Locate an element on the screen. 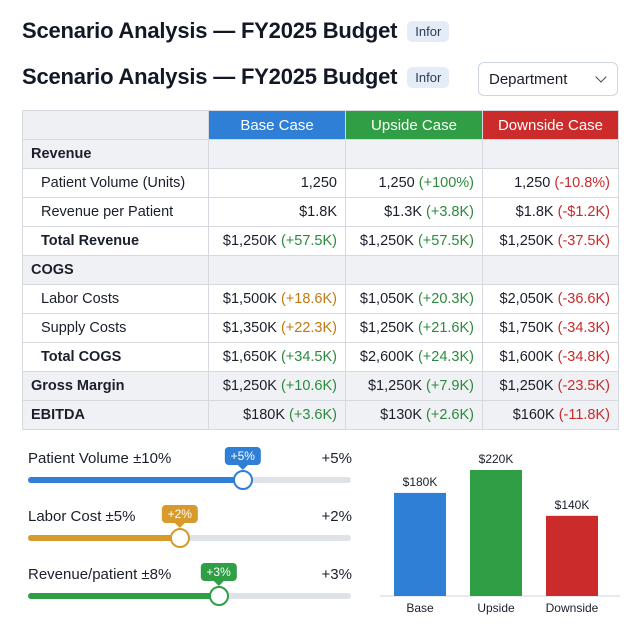 Image resolution: width=640 pixels, height=640 pixels. column-header-downside-case: Downside Case is located at coordinates (550, 125).